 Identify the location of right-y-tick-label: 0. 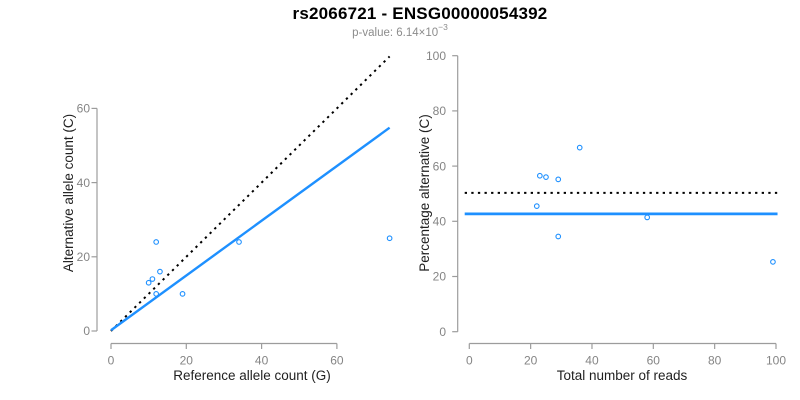
(442, 332).